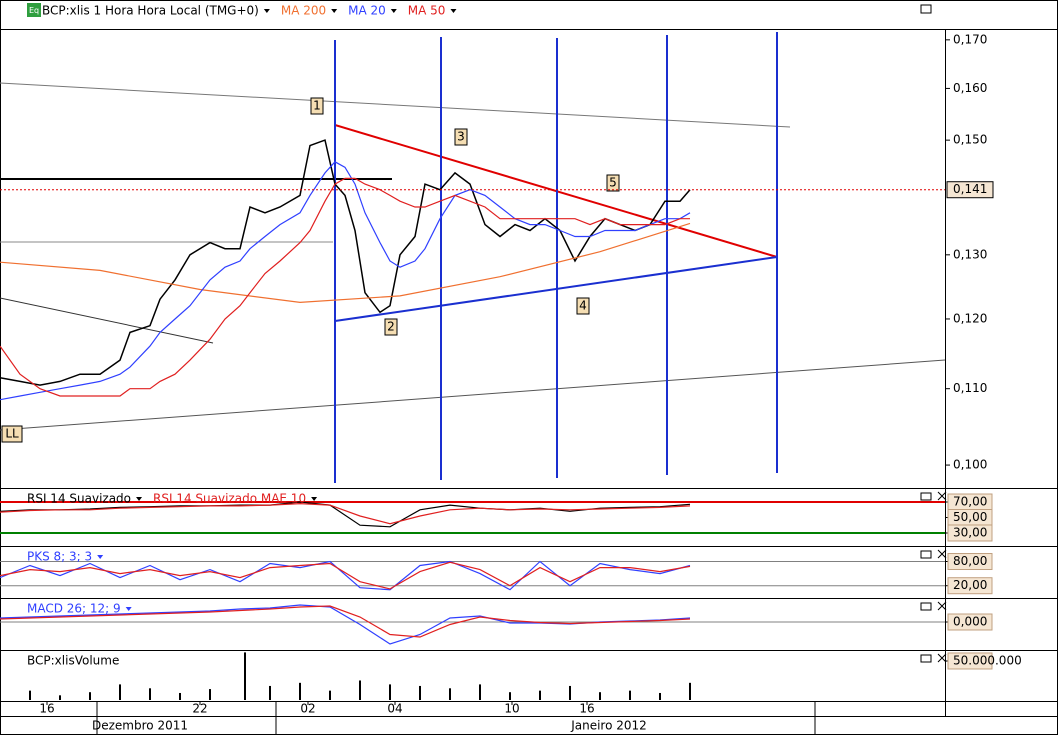 Image resolution: width=1058 pixels, height=735 pixels. I want to click on y-tick-label: 0,130, so click(970, 254).